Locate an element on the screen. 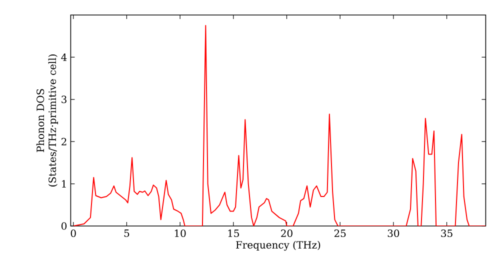  y-tick-label: 2 is located at coordinates (64, 142).